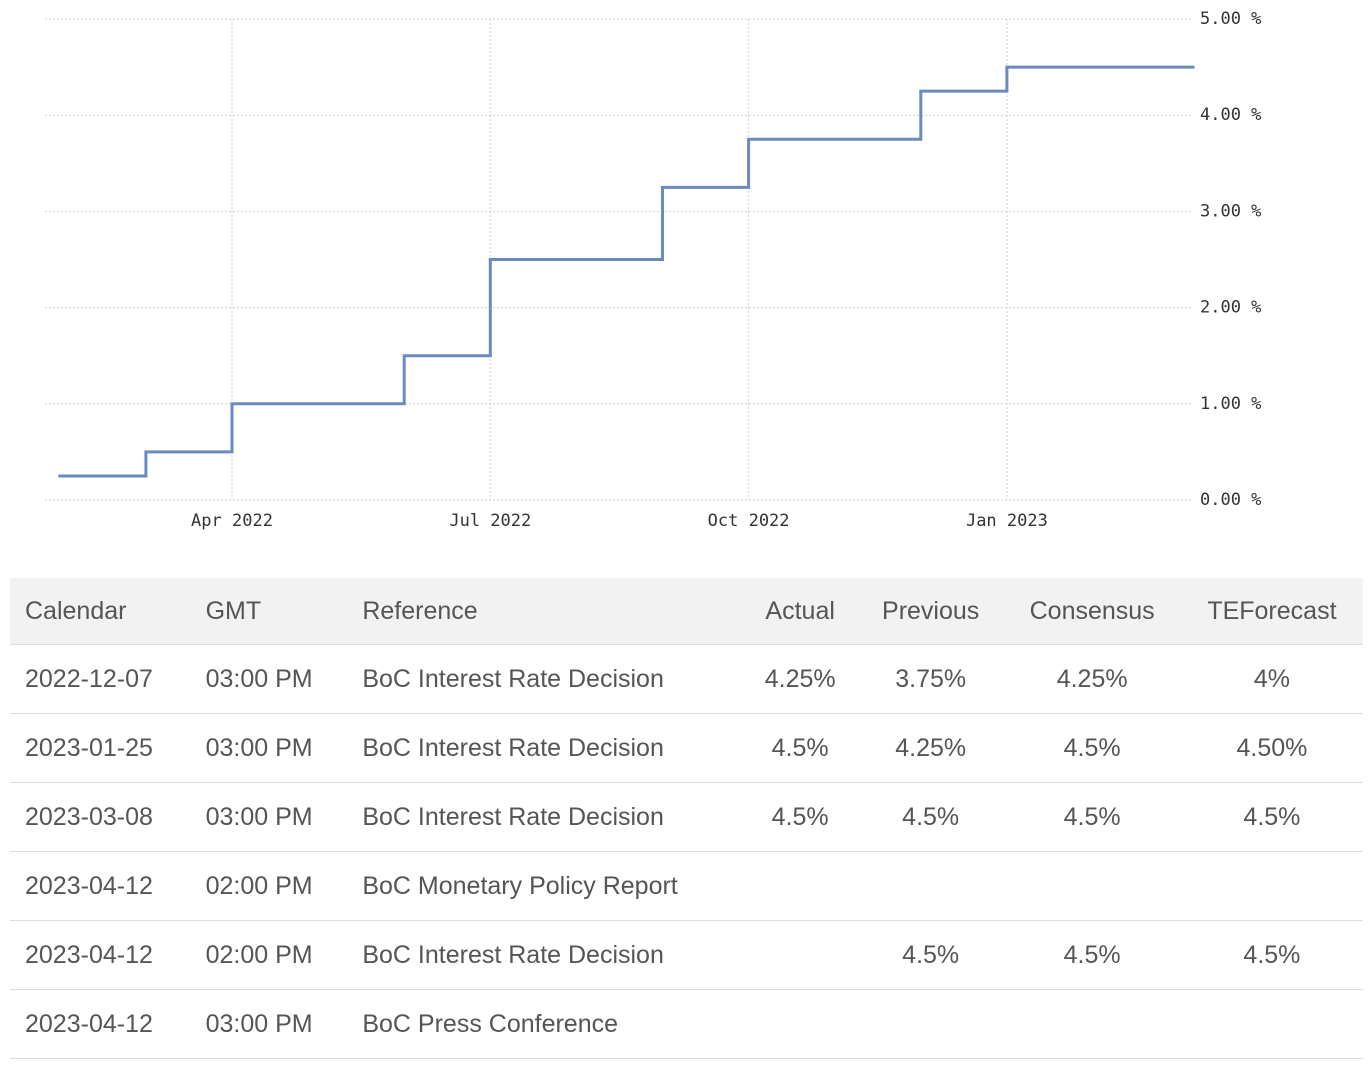 The image size is (1370, 1070). What do you see at coordinates (1092, 611) in the screenshot?
I see `column-header: Consensus` at bounding box center [1092, 611].